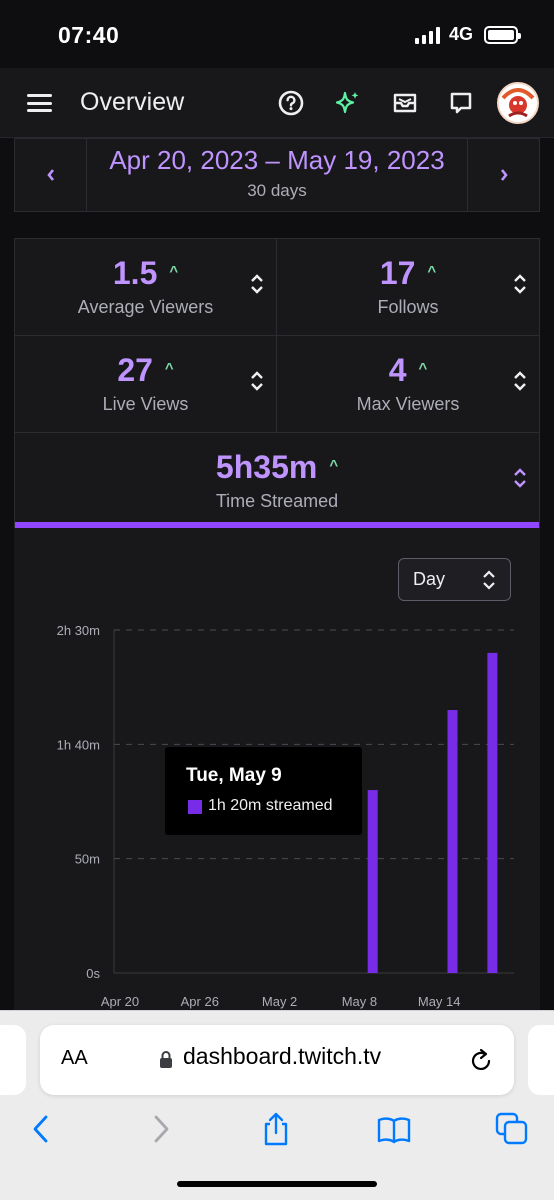  What do you see at coordinates (512, 1129) in the screenshot?
I see `tabs-icon` at bounding box center [512, 1129].